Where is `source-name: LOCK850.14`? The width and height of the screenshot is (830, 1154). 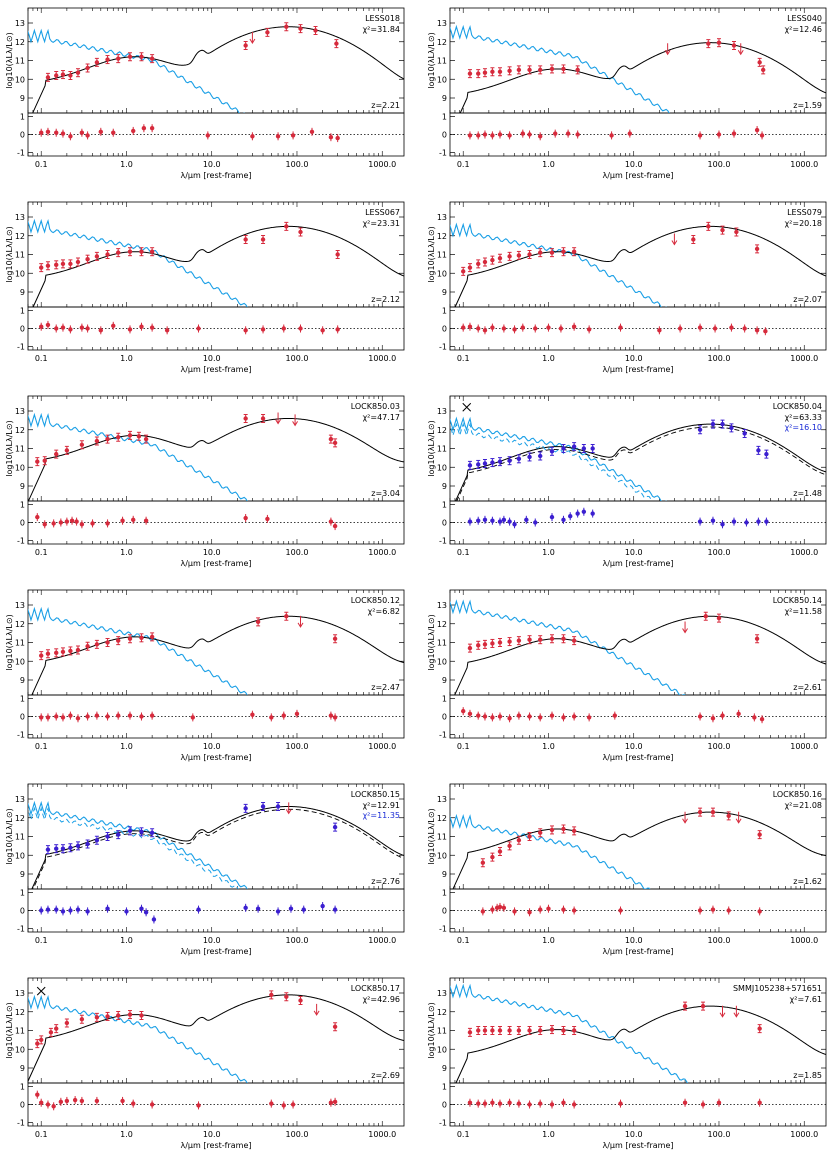 source-name: LOCK850.14 is located at coordinates (797, 600).